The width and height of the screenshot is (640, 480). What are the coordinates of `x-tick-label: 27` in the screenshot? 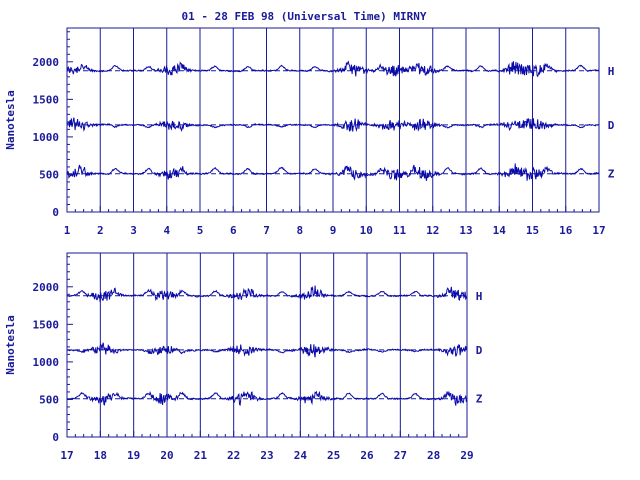 It's located at (400, 455).